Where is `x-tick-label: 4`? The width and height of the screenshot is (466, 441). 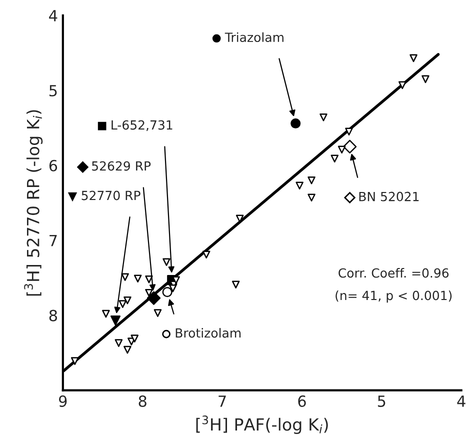 x-tick-label: 4 is located at coordinates (461, 401).